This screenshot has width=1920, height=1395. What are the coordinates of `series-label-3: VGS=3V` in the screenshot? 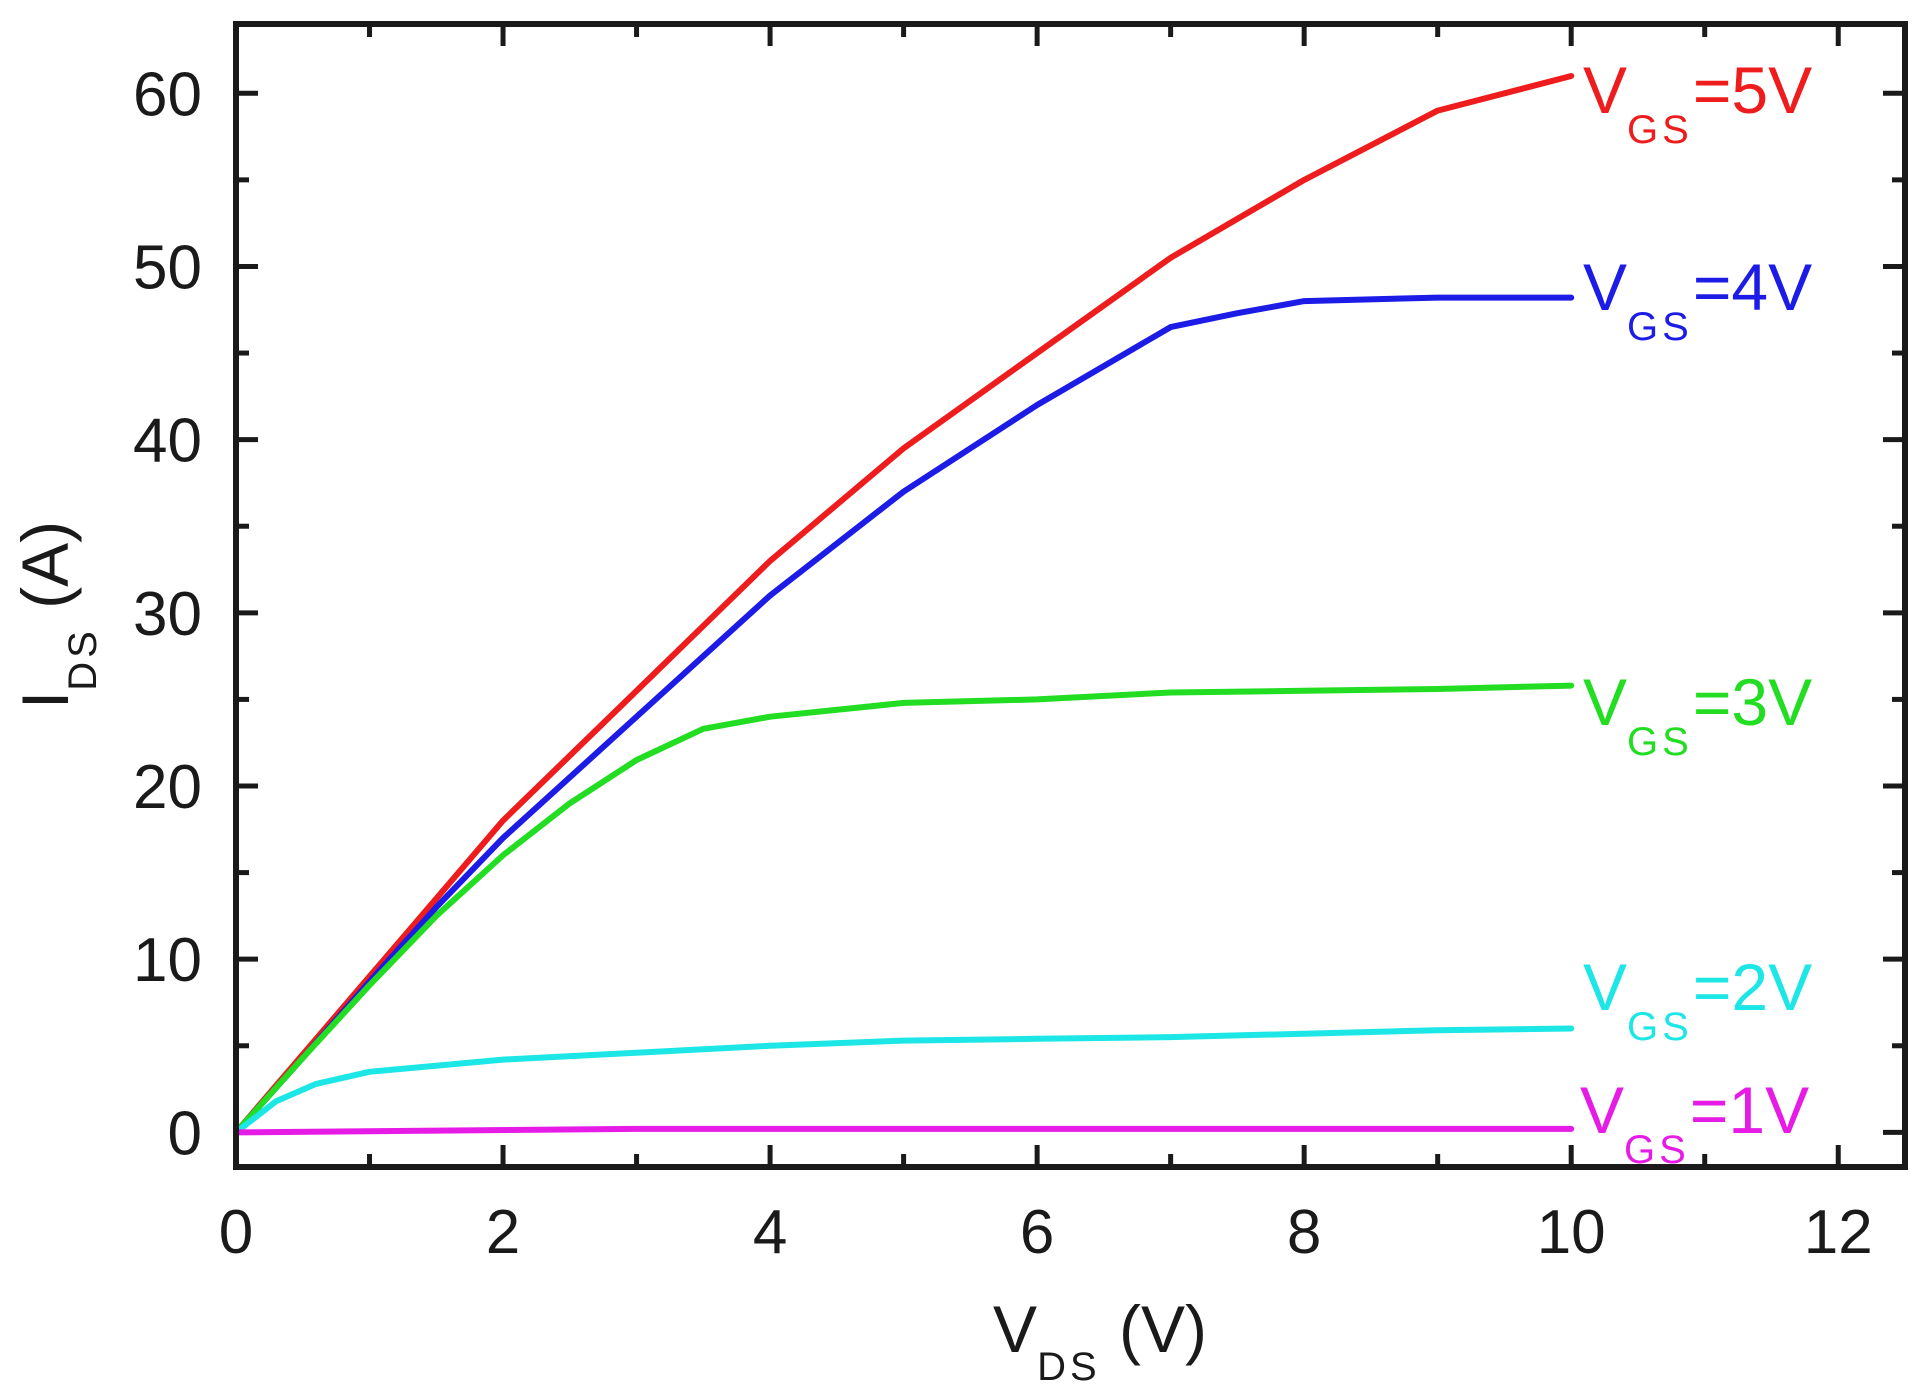 It's located at (1697, 714).